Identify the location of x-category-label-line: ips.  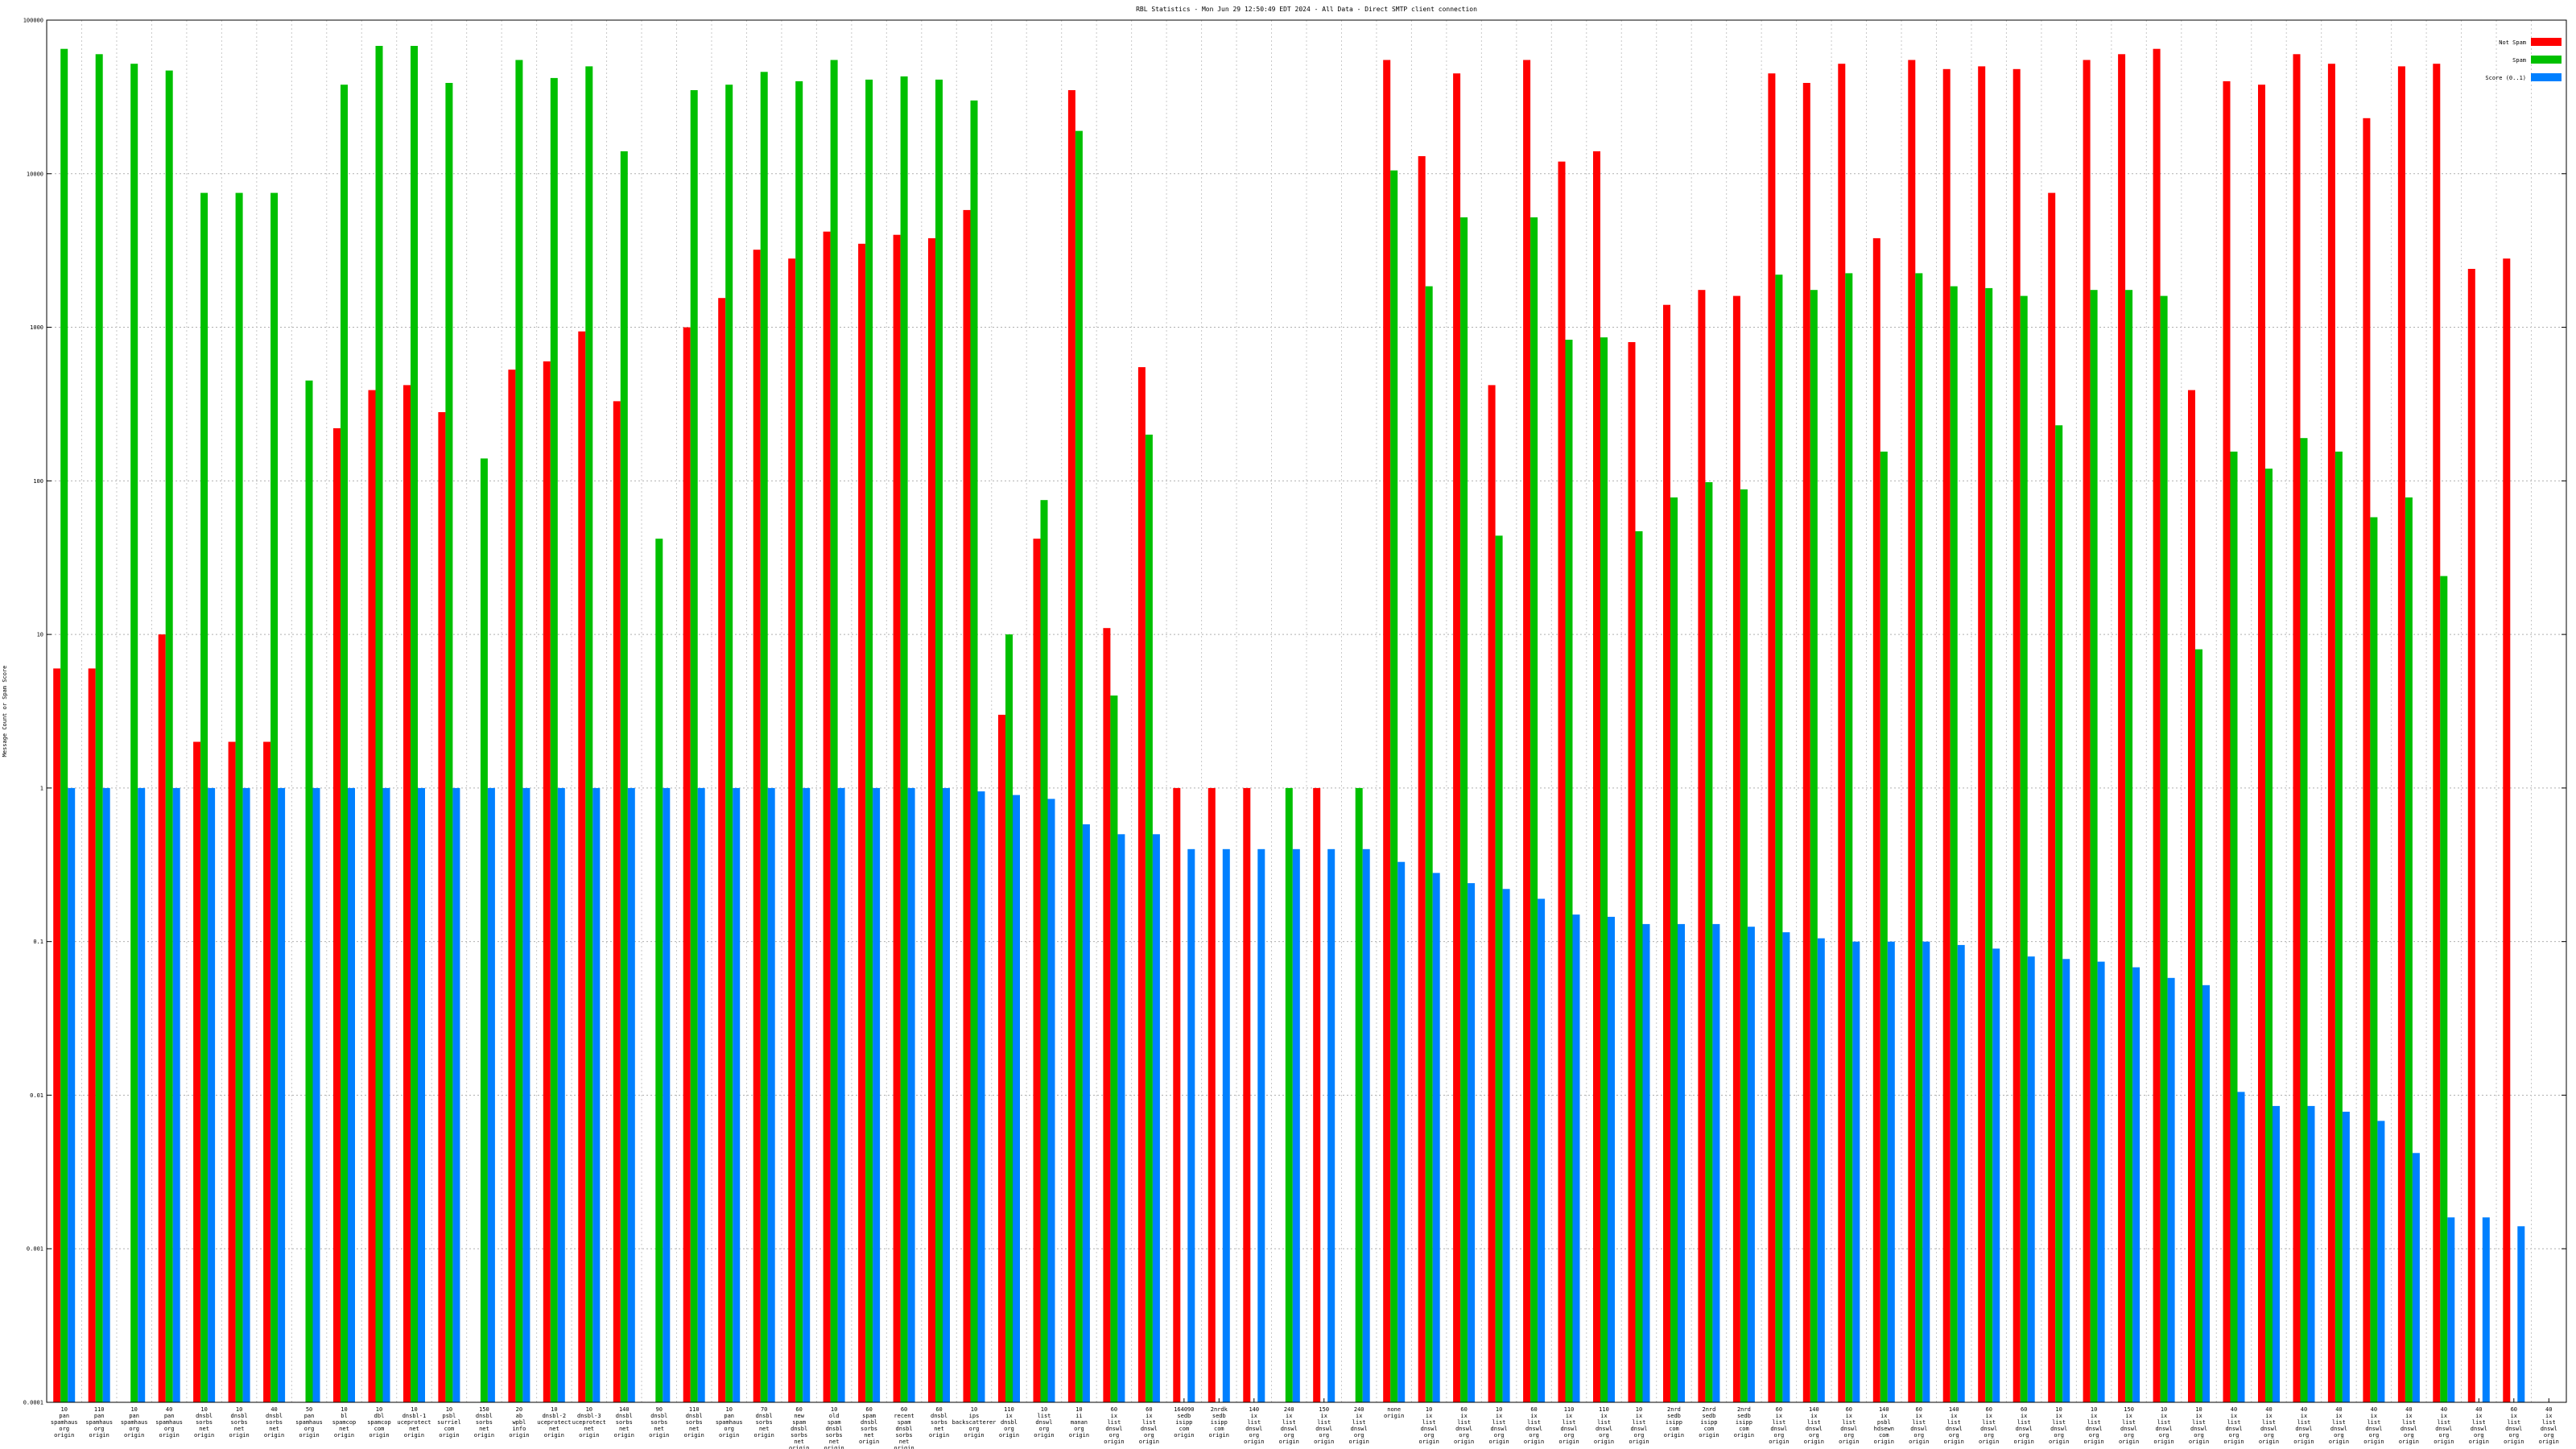
(974, 1416).